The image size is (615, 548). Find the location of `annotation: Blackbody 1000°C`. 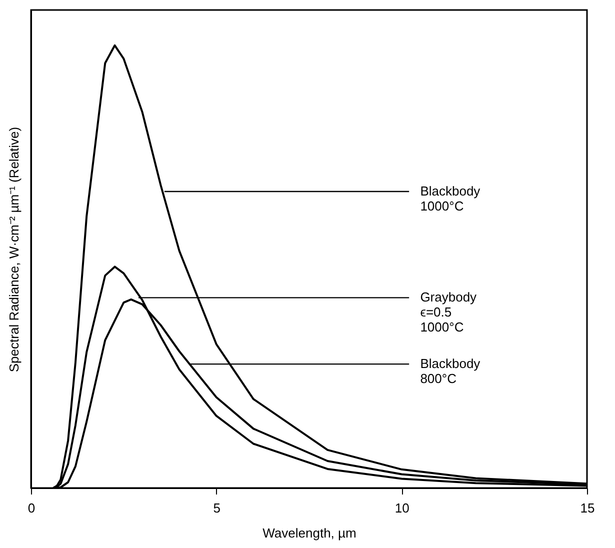

annotation: Blackbody 1000°C is located at coordinates (450, 198).